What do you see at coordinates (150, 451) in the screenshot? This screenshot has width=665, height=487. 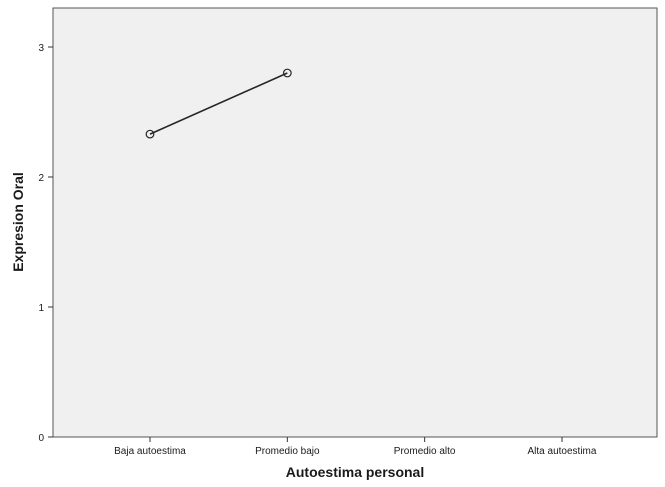 I see `x-tick-label: Baja autoestima` at bounding box center [150, 451].